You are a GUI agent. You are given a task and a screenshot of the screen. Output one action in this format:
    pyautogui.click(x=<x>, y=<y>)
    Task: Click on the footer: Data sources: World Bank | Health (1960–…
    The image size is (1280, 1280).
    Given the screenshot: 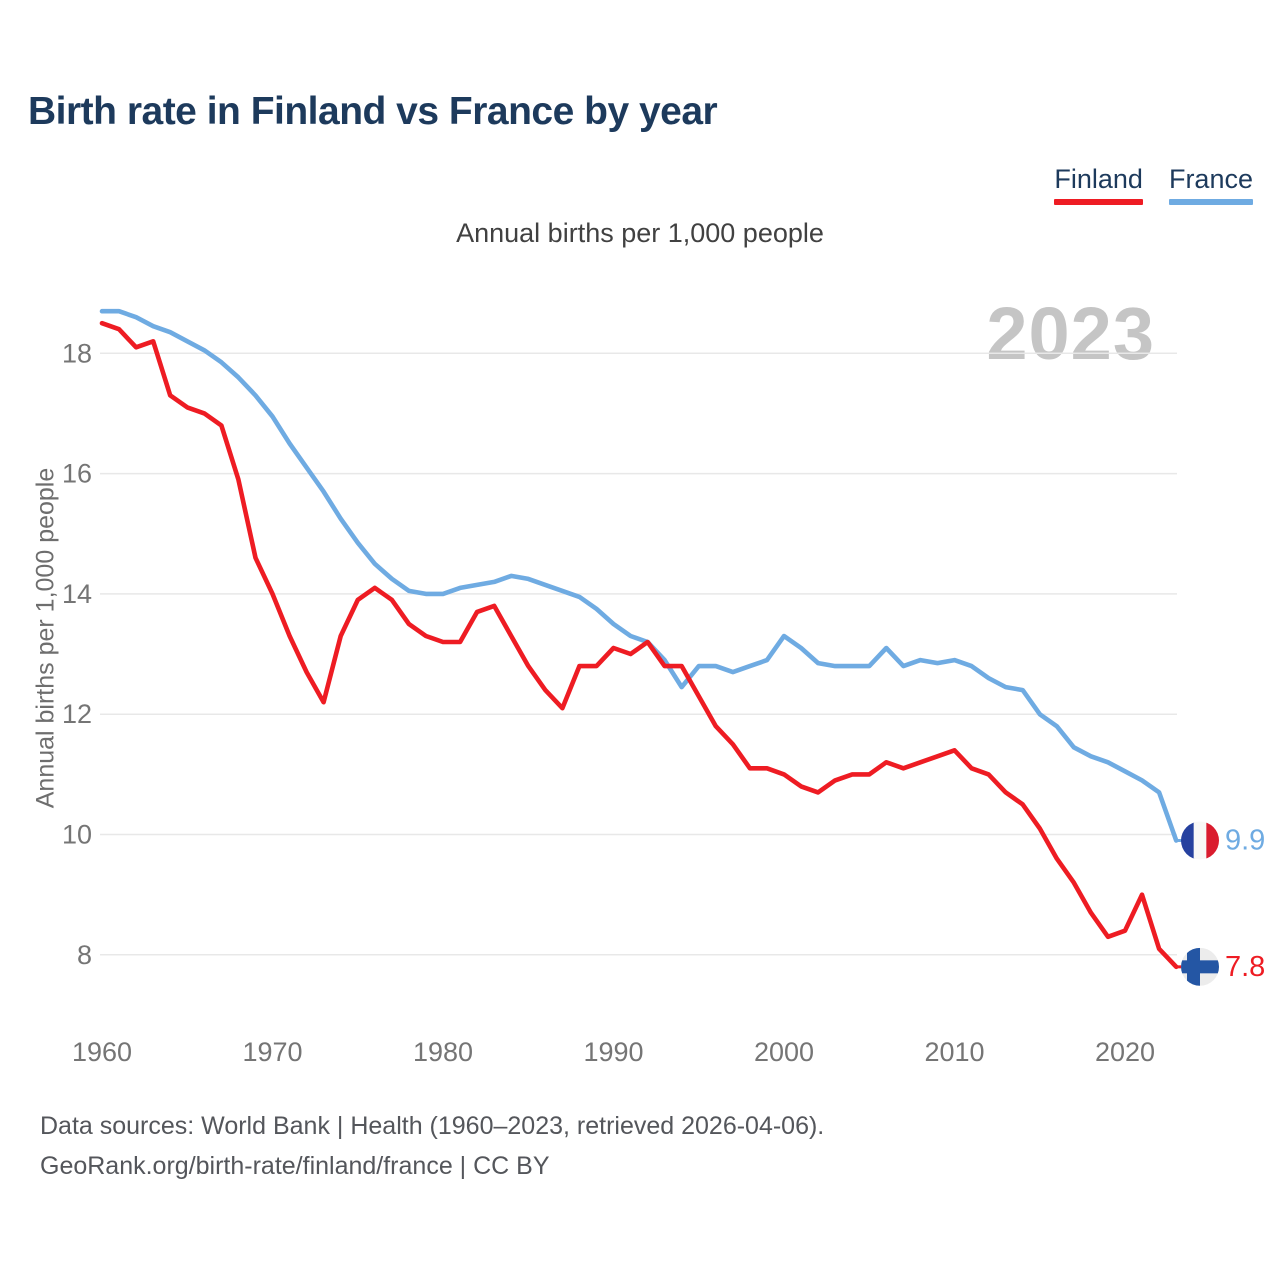 What is the action you would take?
    pyautogui.click(x=432, y=1146)
    